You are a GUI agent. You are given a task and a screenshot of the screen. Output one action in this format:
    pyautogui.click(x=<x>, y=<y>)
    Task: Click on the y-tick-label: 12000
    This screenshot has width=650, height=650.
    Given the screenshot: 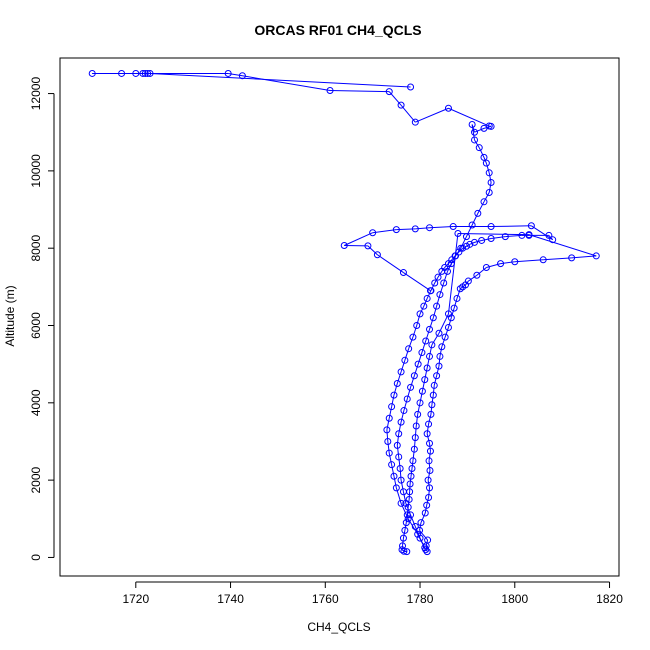 What is the action you would take?
    pyautogui.click(x=36, y=94)
    